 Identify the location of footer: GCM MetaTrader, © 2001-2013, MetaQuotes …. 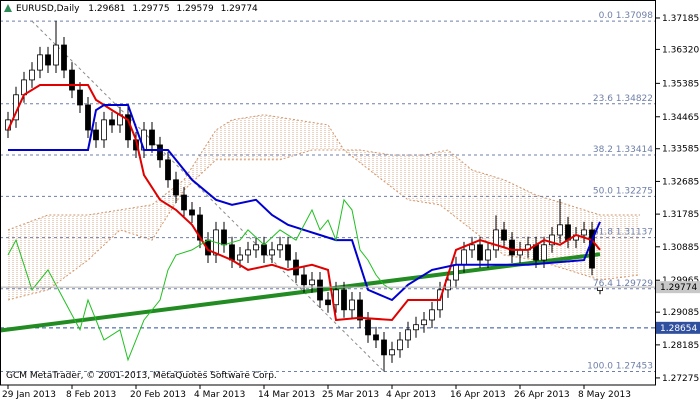
(141, 376).